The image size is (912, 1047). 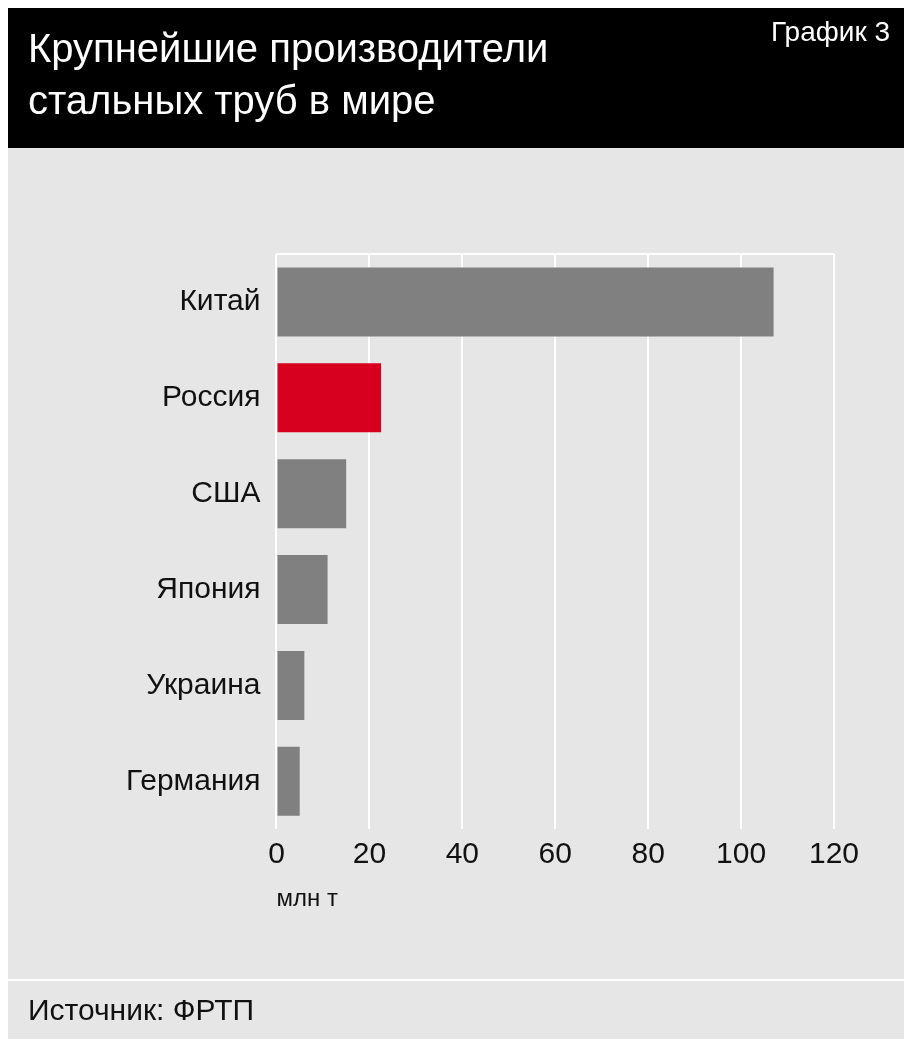 I want to click on text: Источник: ФРТП, so click(x=456, y=1009).